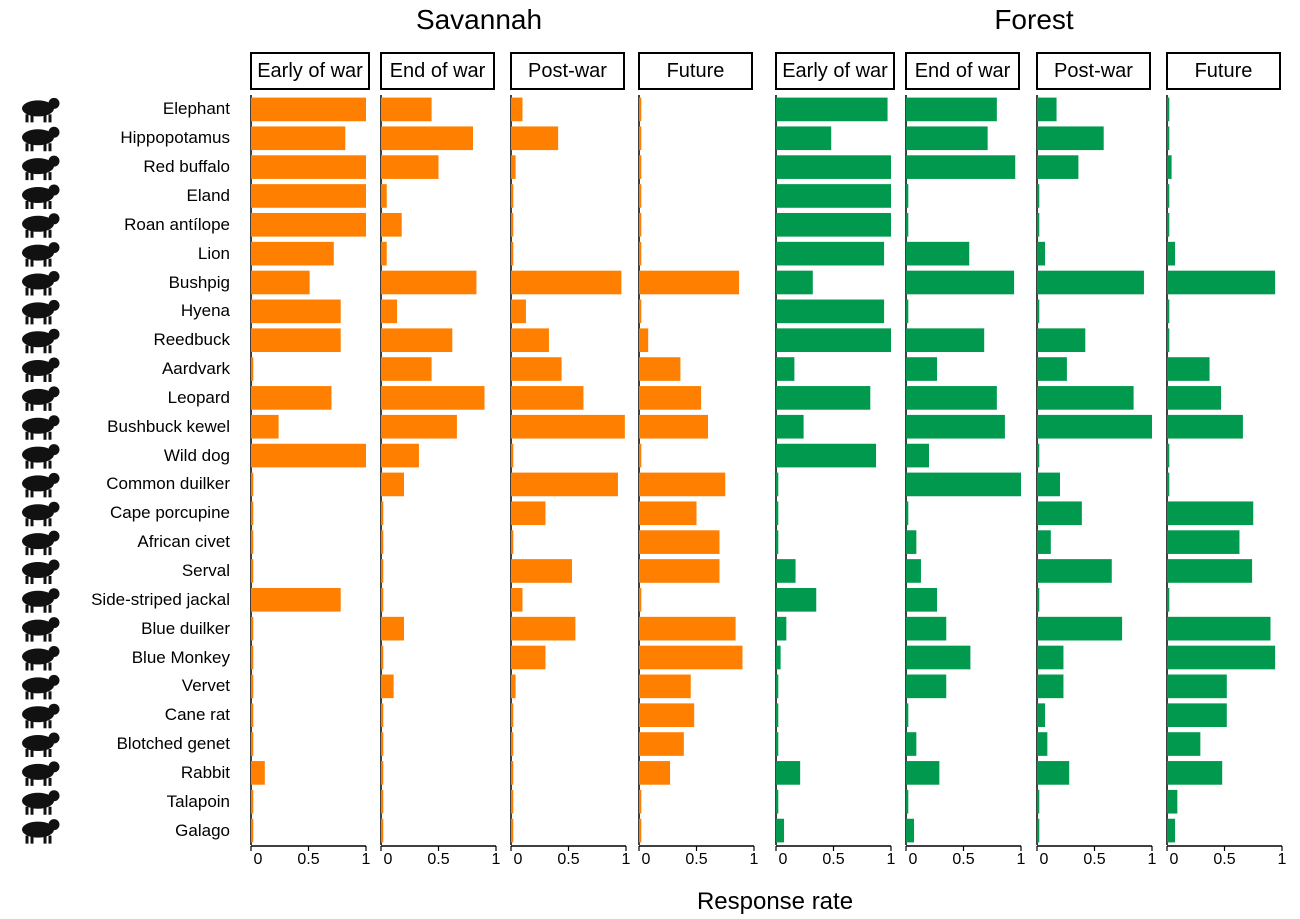  What do you see at coordinates (205, 686) in the screenshot?
I see `species-label: Vervet` at bounding box center [205, 686].